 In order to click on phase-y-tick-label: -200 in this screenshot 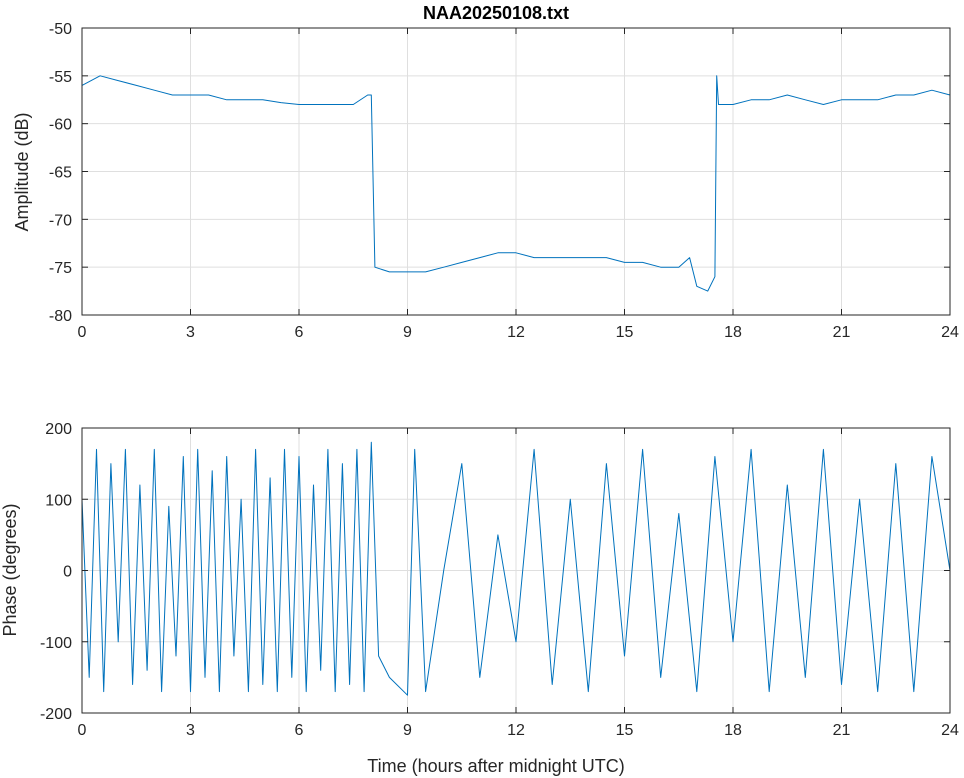, I will do `click(56, 714)`.